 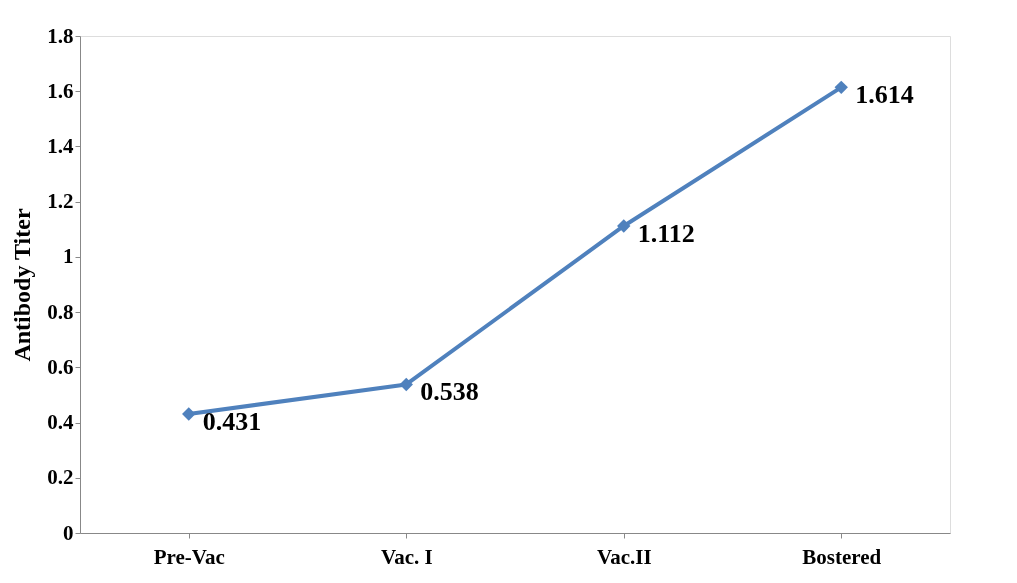 What do you see at coordinates (60, 366) in the screenshot?
I see `y-tick-label: 0.6` at bounding box center [60, 366].